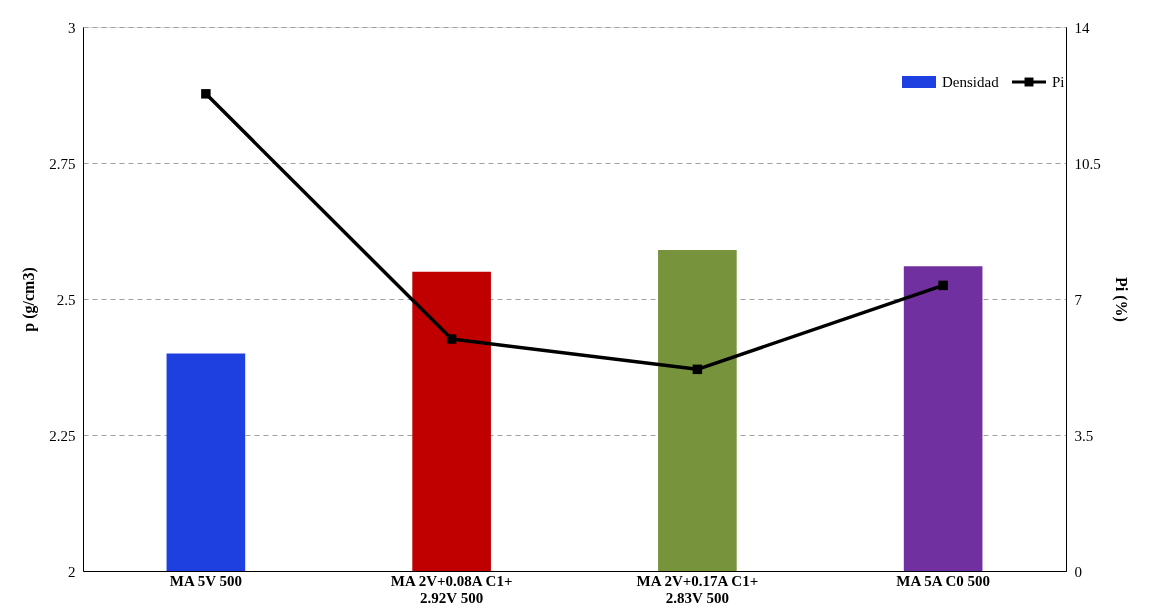 The width and height of the screenshot is (1149, 615). Describe the element at coordinates (1078, 299) in the screenshot. I see `y2-tick-label: 7` at that location.